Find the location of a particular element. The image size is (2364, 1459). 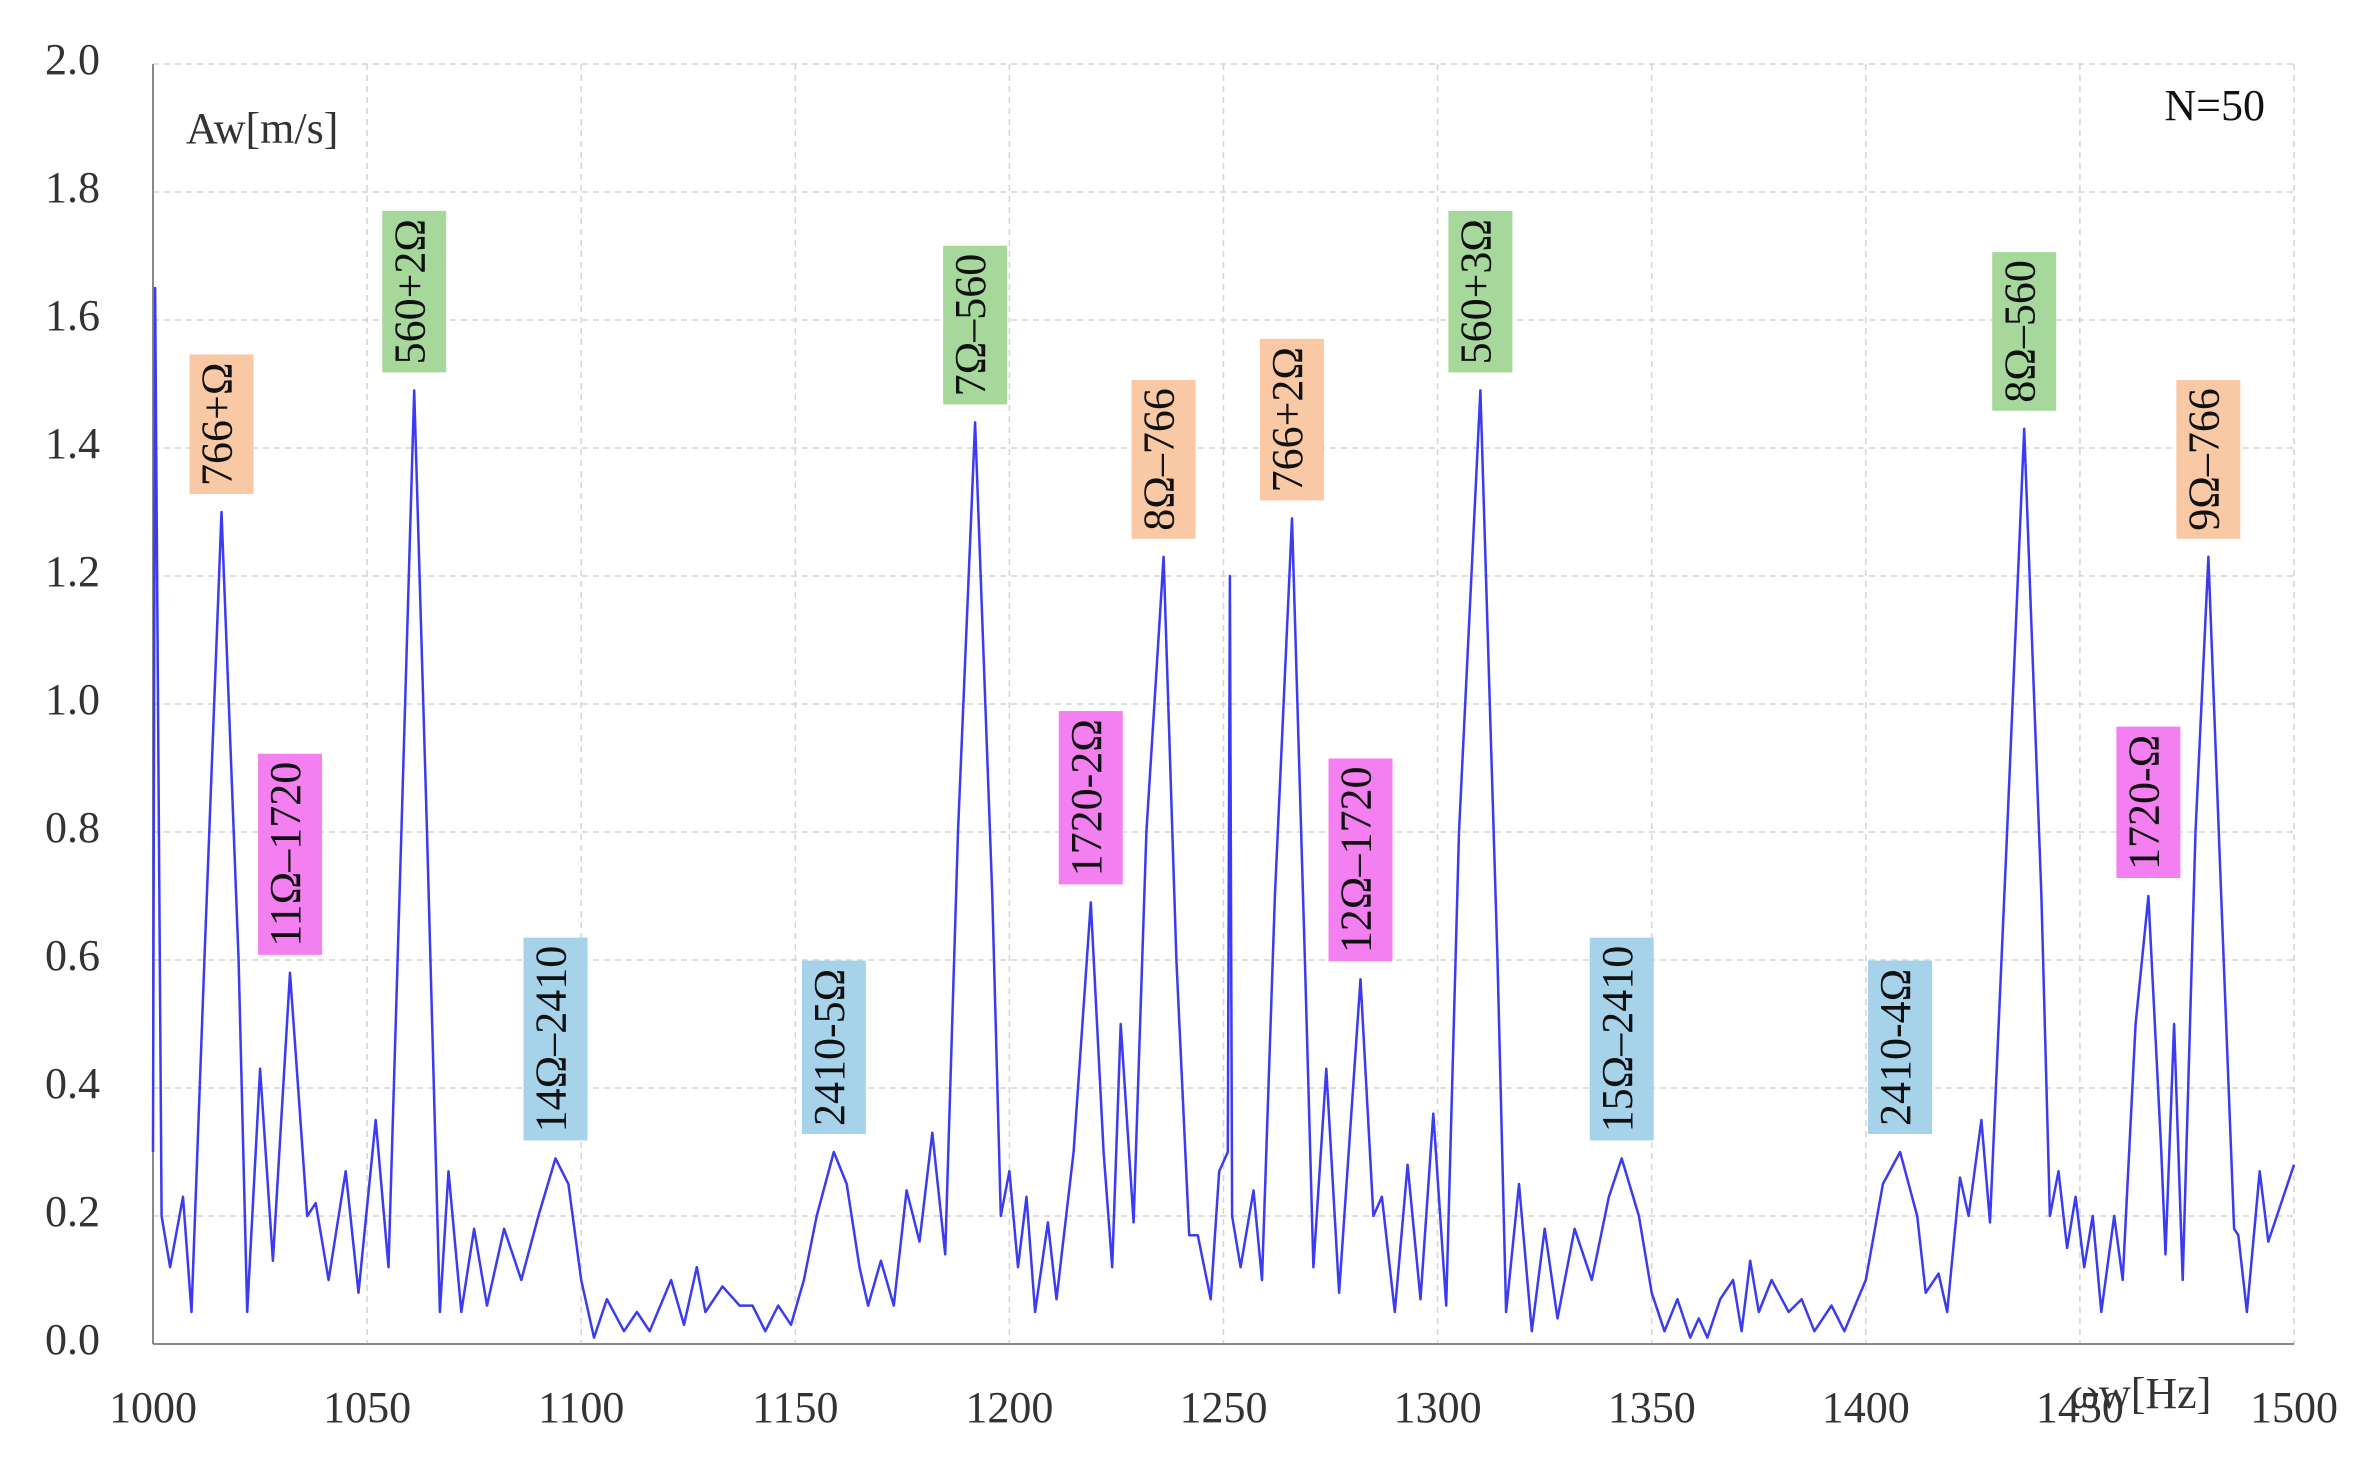

y-tick-label: 2.0 is located at coordinates (72, 59).